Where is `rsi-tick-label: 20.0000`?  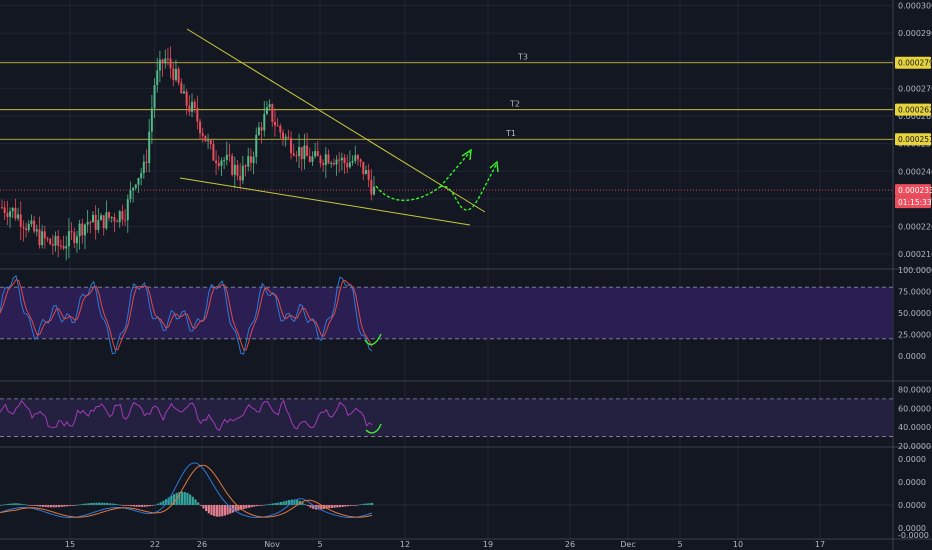
rsi-tick-label: 20.0000 is located at coordinates (914, 446).